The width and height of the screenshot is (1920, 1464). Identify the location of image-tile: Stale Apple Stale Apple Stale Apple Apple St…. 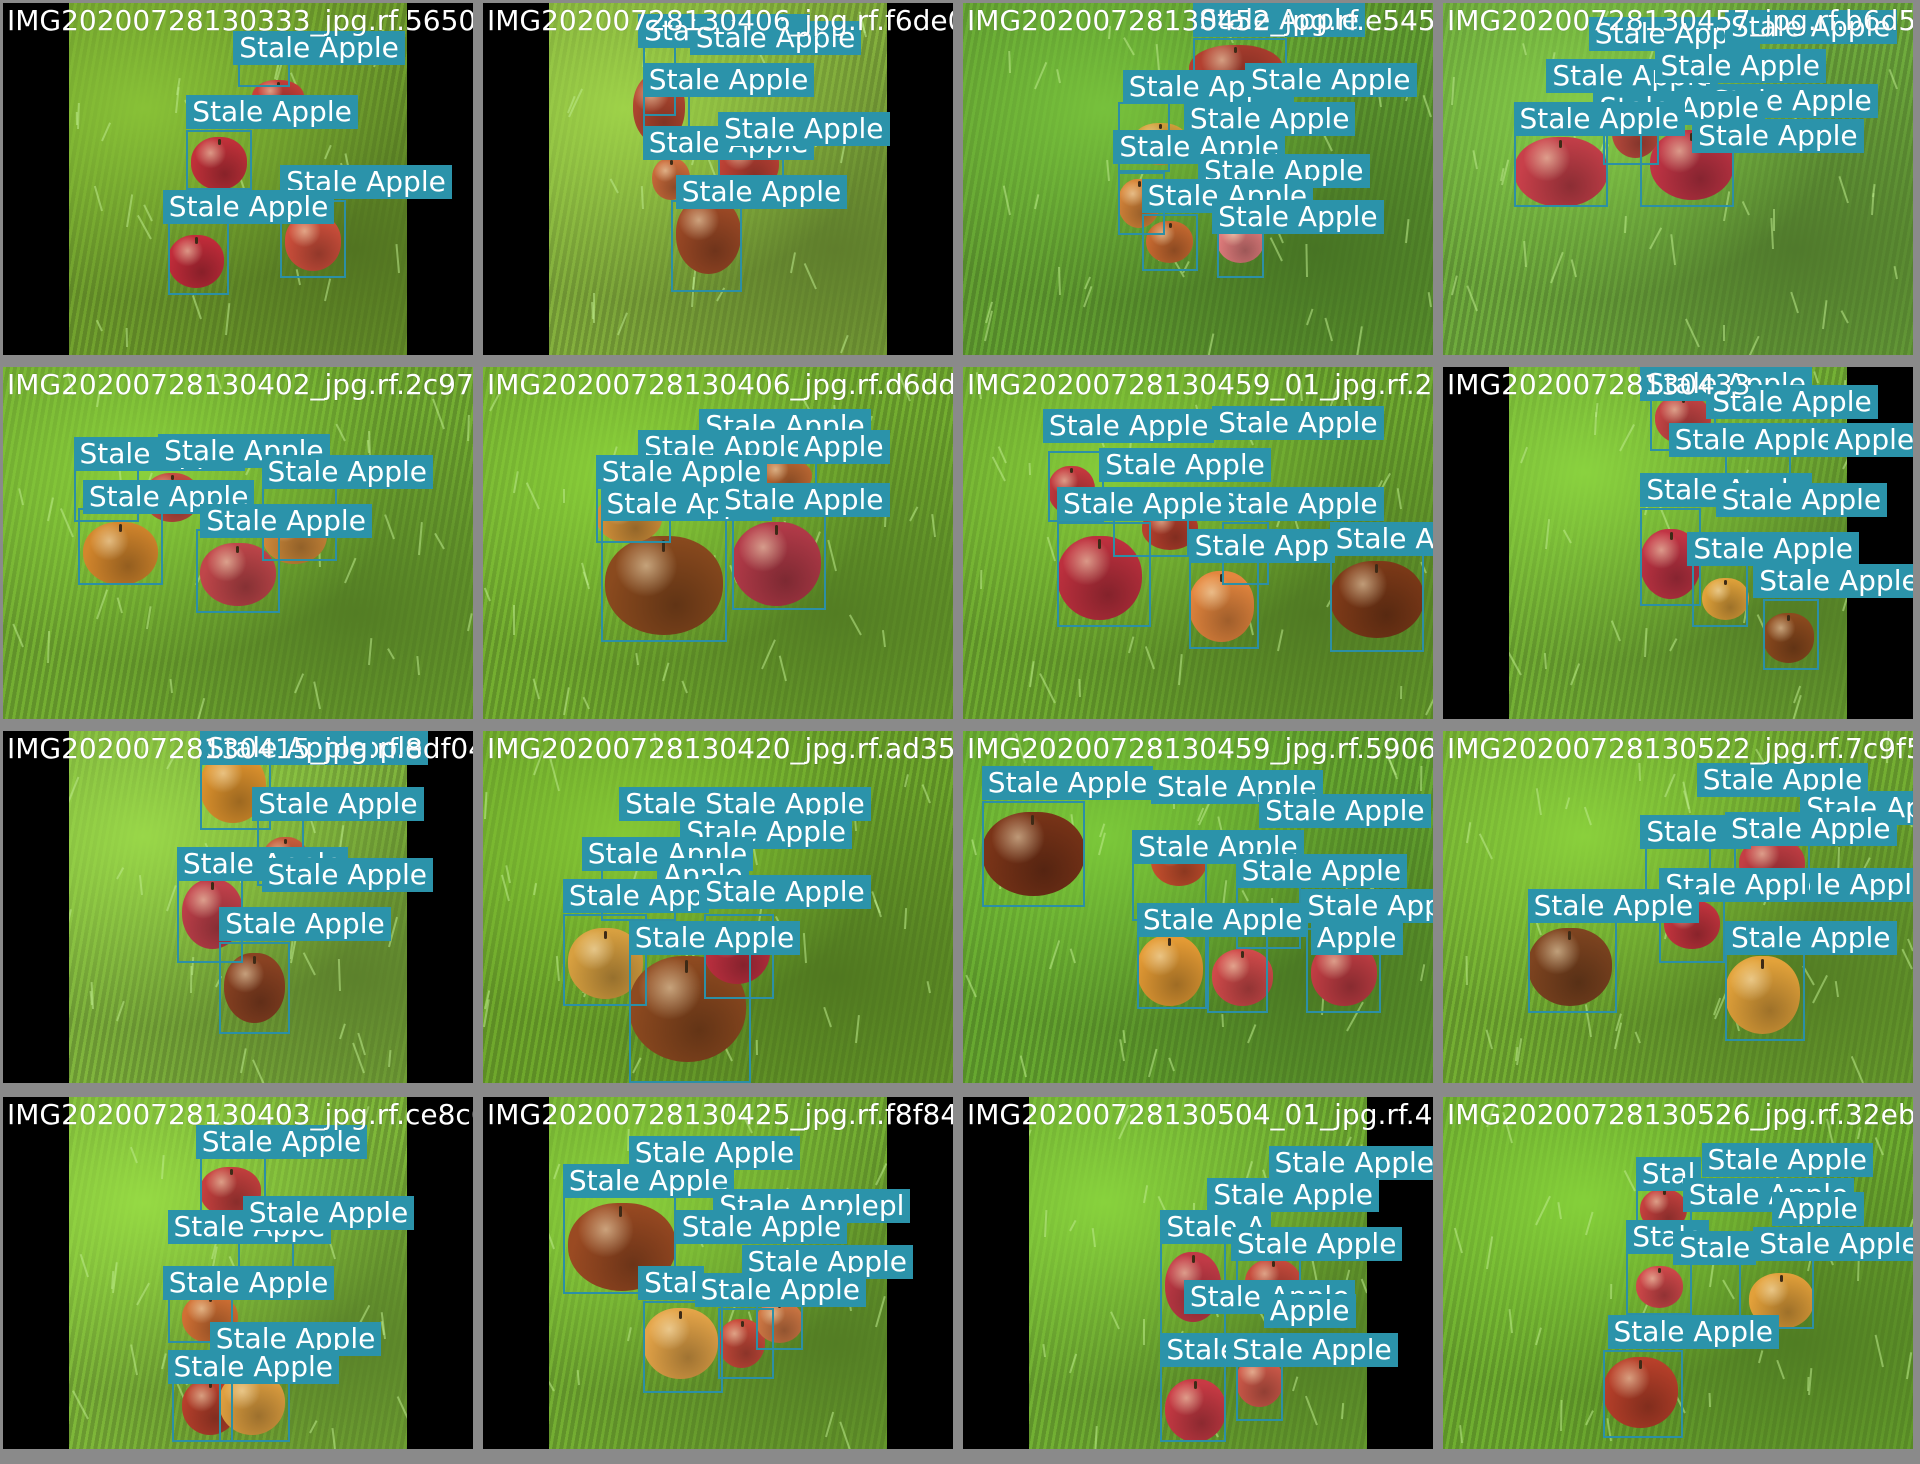
(1678, 543).